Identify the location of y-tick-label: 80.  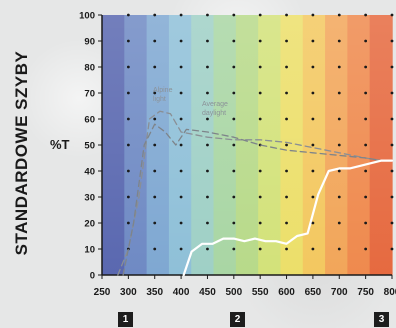
(89, 68).